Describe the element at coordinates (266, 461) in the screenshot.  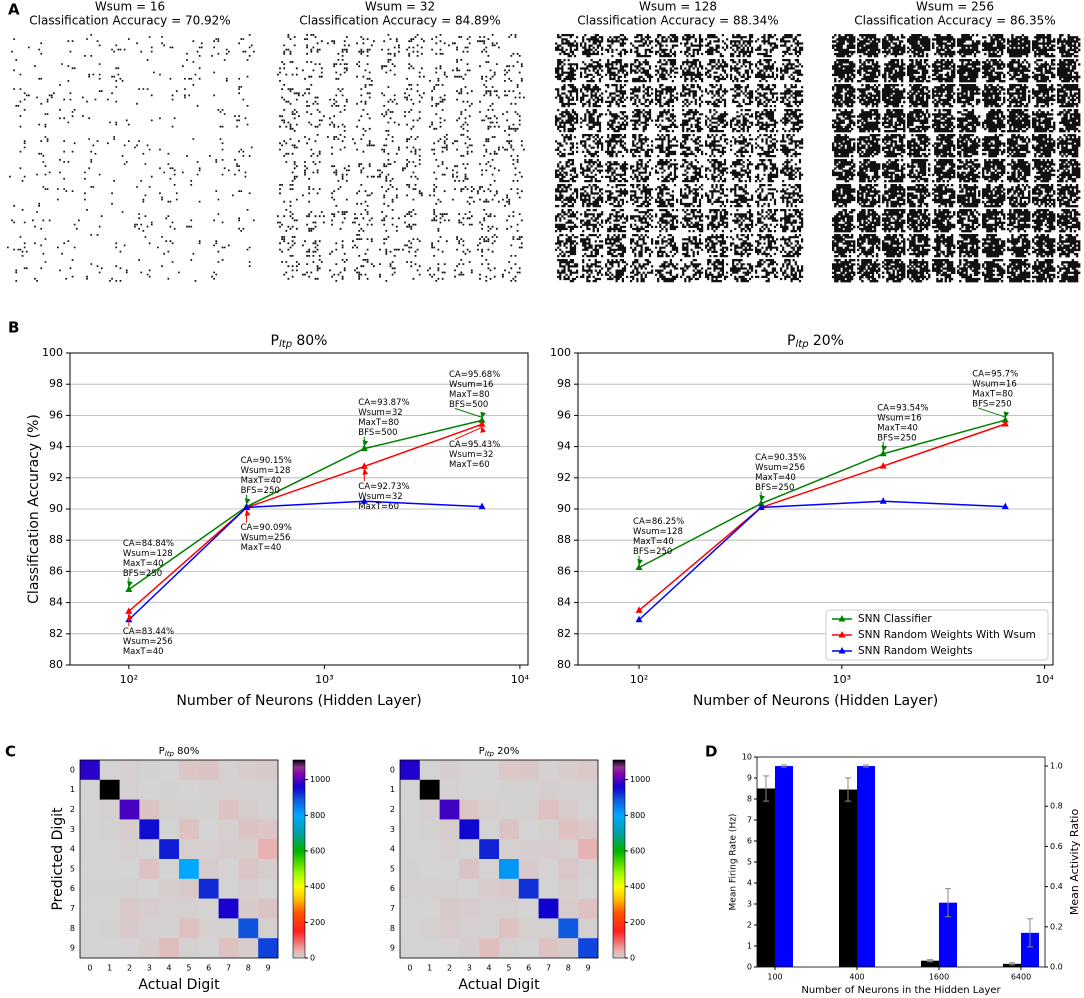
I see `annotation-text: CA=90.15%` at that location.